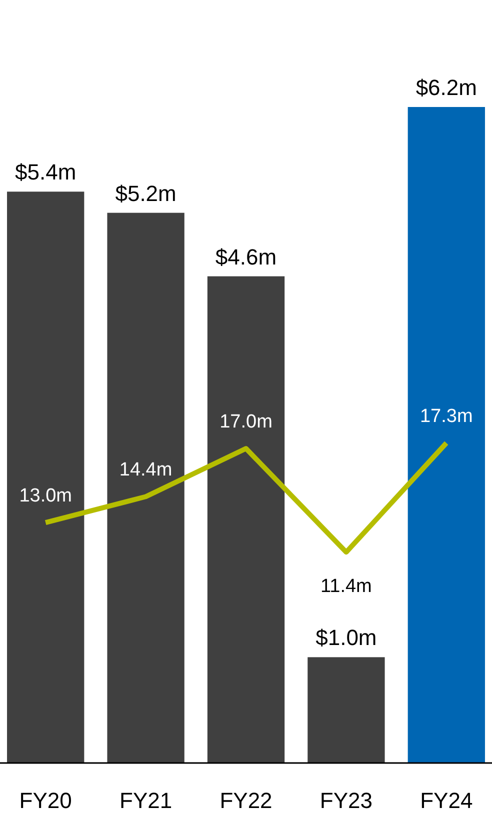 This screenshot has height=817, width=492. What do you see at coordinates (446, 87) in the screenshot?
I see `data-label: $6.2m` at bounding box center [446, 87].